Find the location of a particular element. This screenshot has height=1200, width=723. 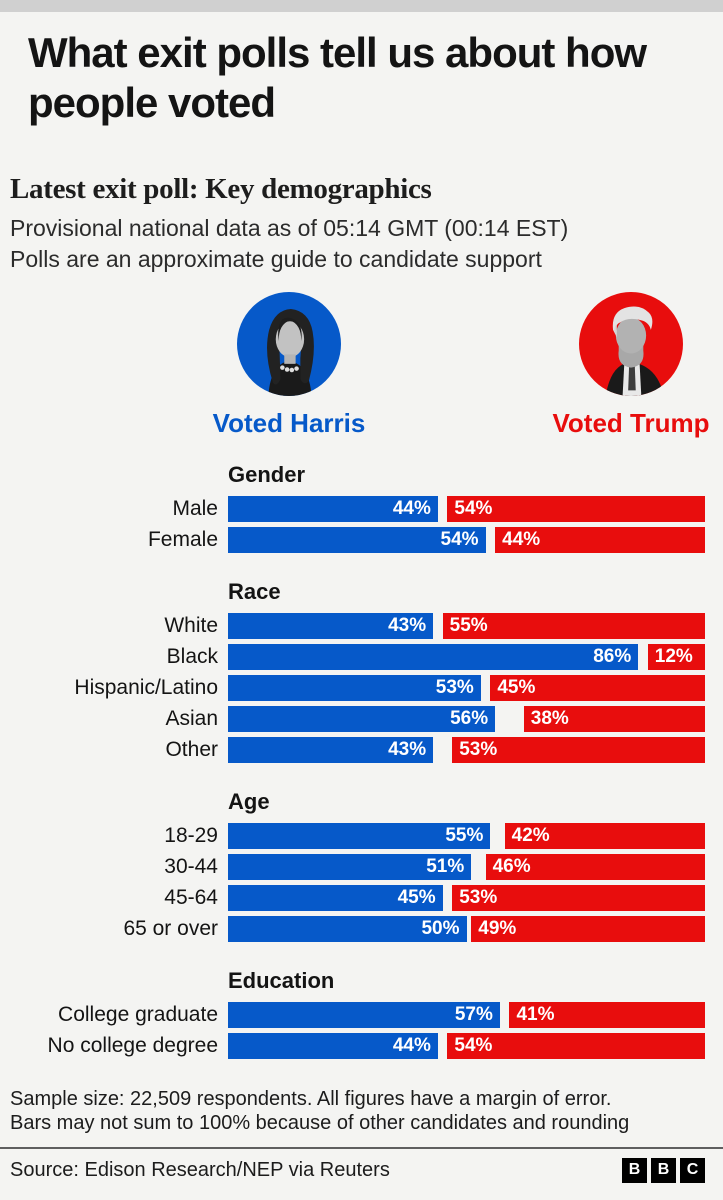

bar-track: 56% 38% is located at coordinates (466, 718).